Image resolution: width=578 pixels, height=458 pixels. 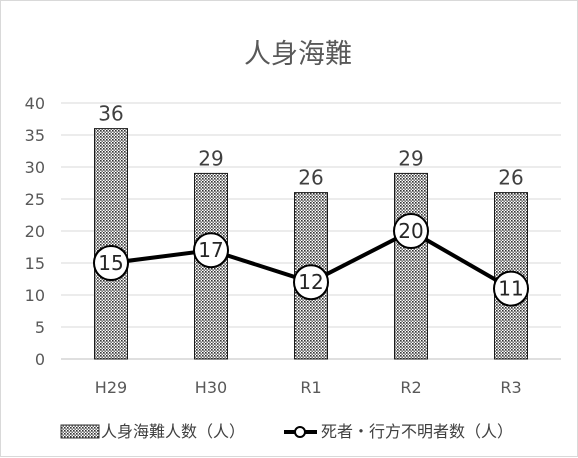 What do you see at coordinates (510, 387) in the screenshot?
I see `x-tick-label: R3` at bounding box center [510, 387].